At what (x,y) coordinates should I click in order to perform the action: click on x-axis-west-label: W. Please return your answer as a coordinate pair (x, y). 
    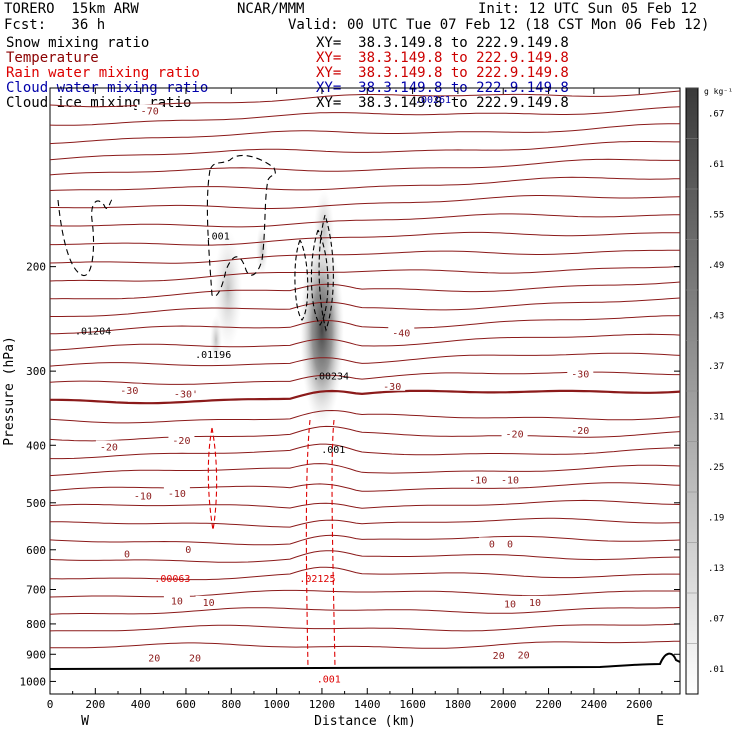
    Looking at the image, I should click on (85, 721).